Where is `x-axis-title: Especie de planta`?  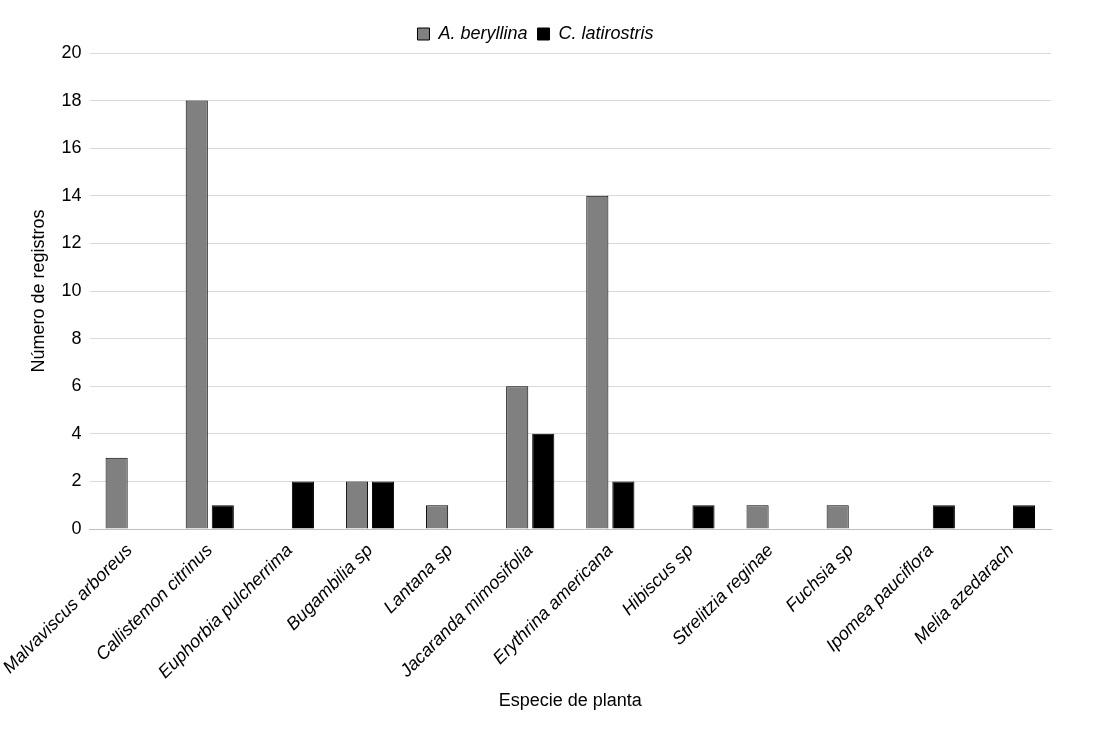 x-axis-title: Especie de planta is located at coordinates (570, 700).